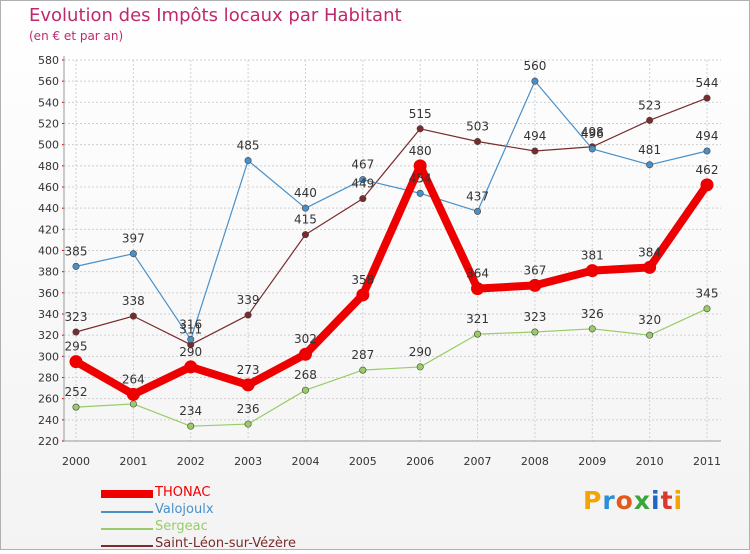 The height and width of the screenshot is (554, 750). What do you see at coordinates (48, 251) in the screenshot?
I see `y-tick-label: 400` at bounding box center [48, 251].